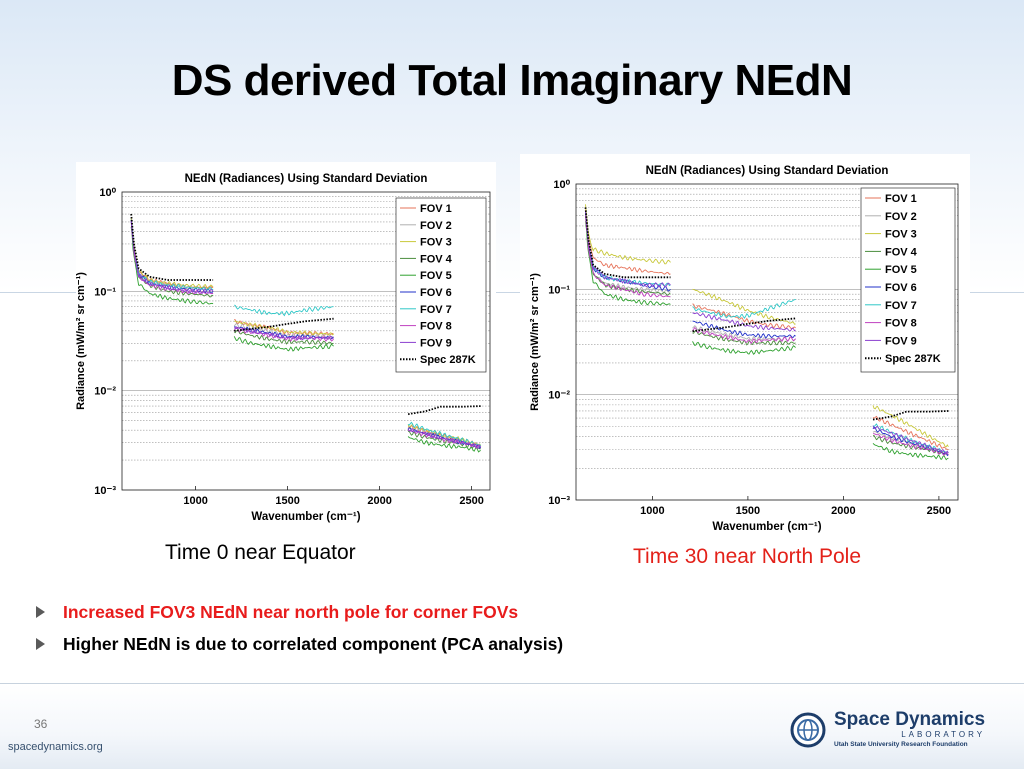  I want to click on caption-equator: Time 0 near Equator, so click(260, 552).